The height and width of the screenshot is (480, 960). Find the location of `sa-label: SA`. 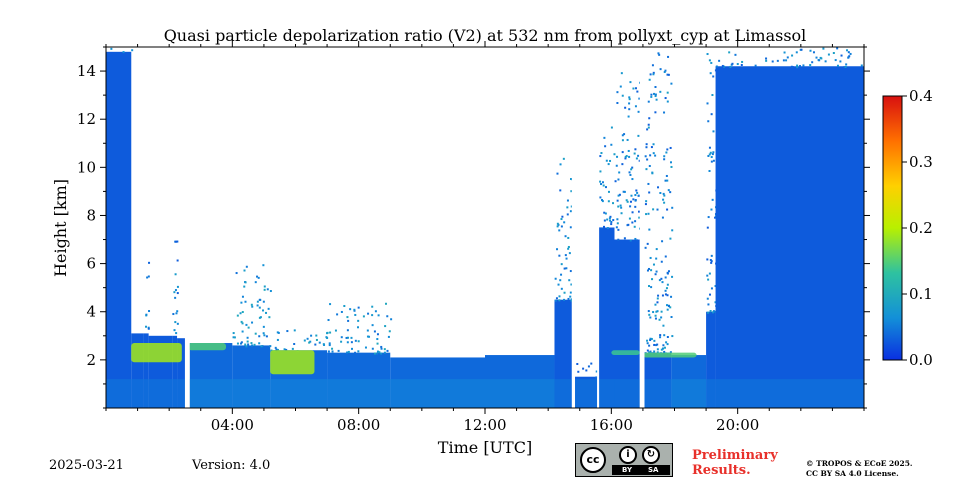

sa-label: SA is located at coordinates (653, 470).